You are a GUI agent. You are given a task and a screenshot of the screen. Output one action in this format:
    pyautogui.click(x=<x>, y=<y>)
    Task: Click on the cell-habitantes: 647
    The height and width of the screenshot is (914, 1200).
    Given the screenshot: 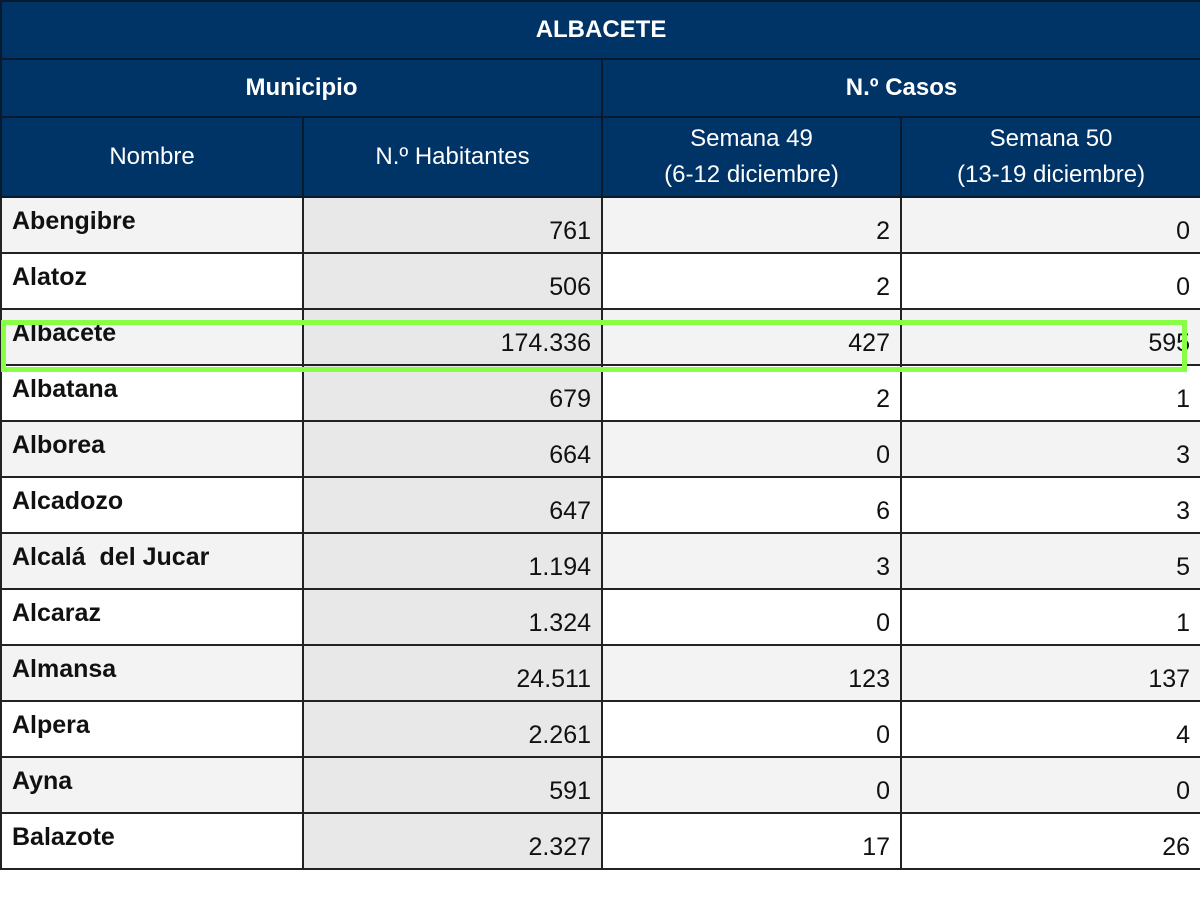 What is the action you would take?
    pyautogui.click(x=452, y=505)
    